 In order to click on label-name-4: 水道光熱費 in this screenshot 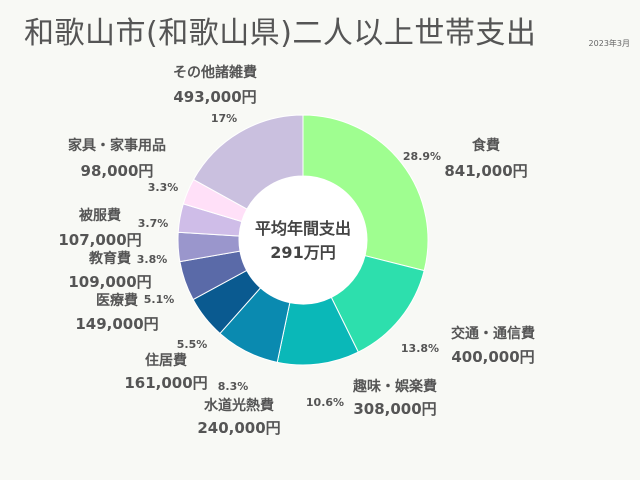, I will do `click(239, 405)`.